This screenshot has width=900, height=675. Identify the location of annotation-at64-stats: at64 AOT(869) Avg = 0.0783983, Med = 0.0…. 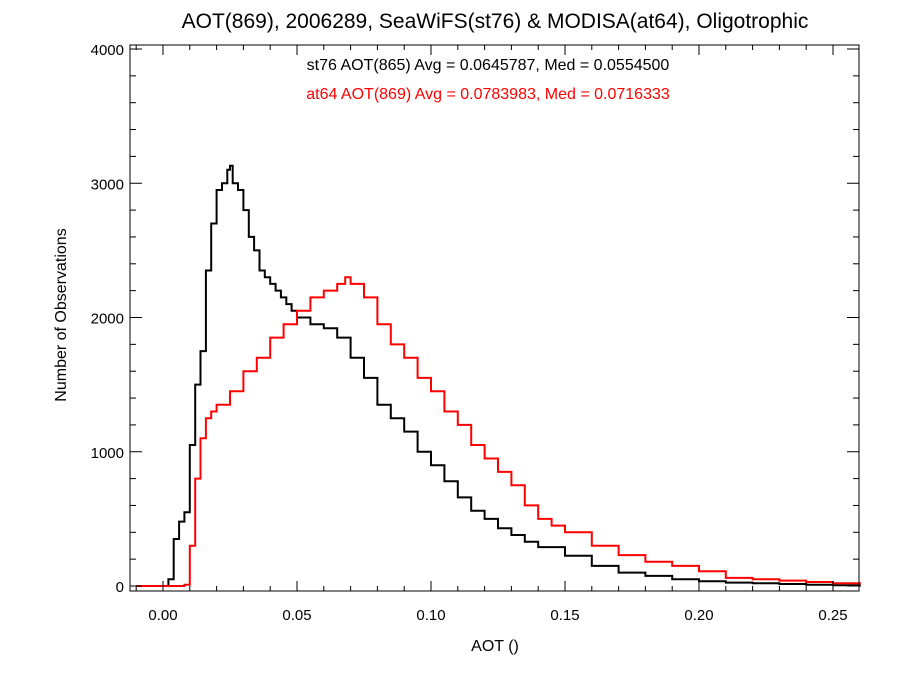
(488, 94).